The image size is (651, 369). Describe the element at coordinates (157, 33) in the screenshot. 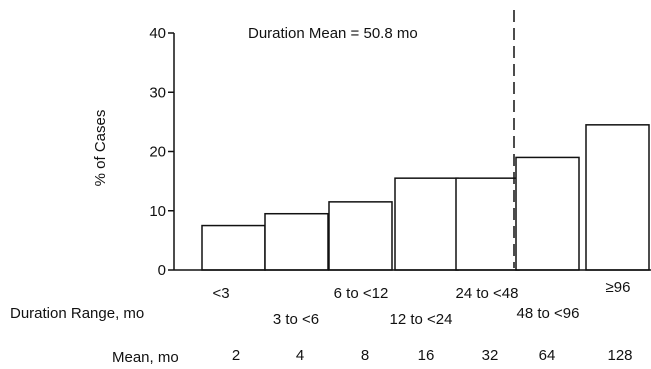

I see `y-tick-label: 40` at that location.